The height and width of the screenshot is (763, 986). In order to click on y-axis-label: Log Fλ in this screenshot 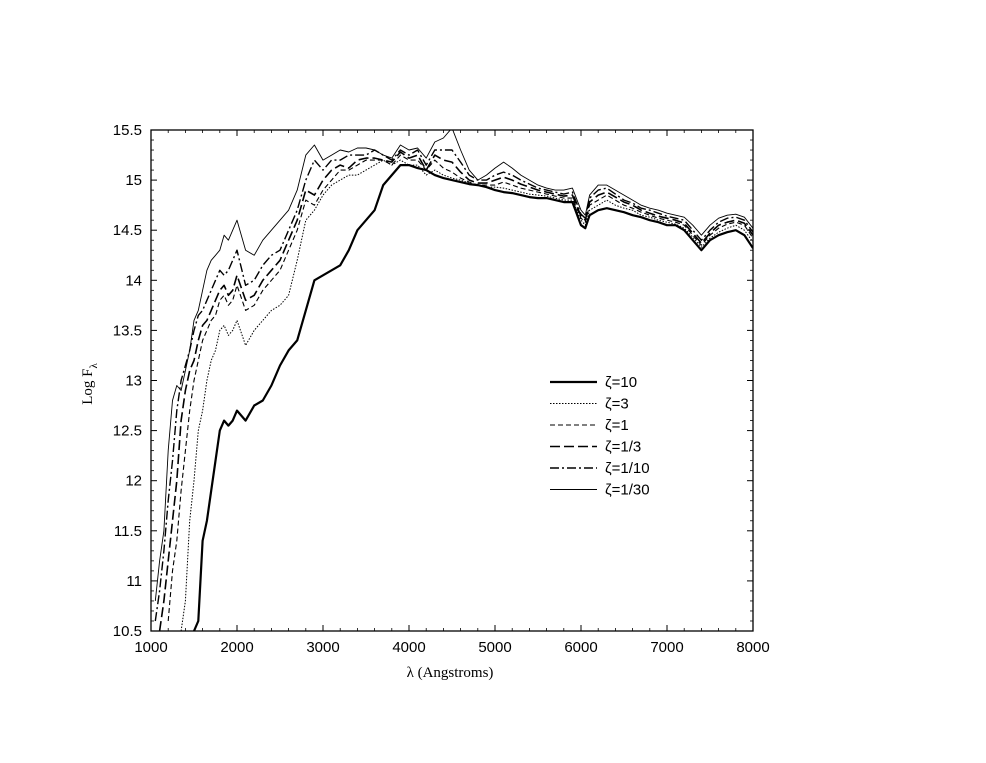, I will do `click(90, 384)`.